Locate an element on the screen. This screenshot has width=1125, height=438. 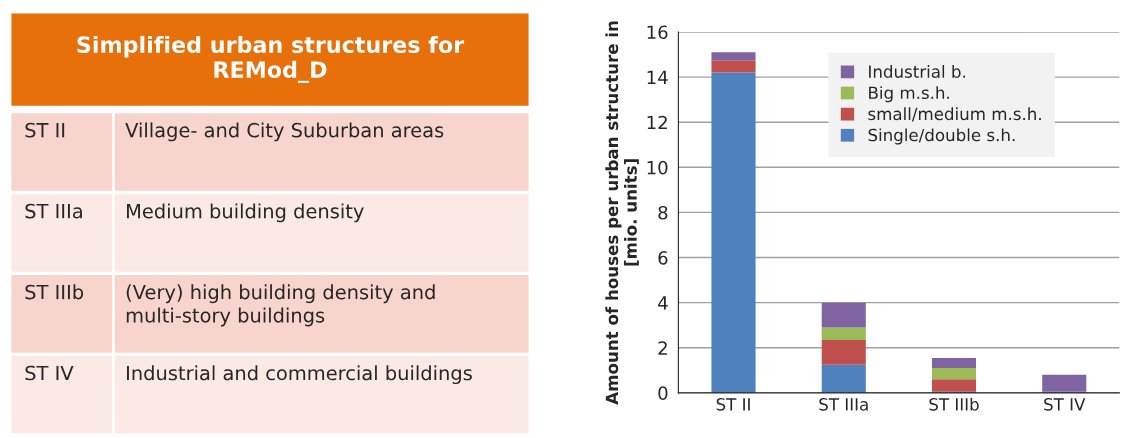
y-axis-title: Amount of houses per urban structure in [mio. units] is located at coordinates (622, 213).